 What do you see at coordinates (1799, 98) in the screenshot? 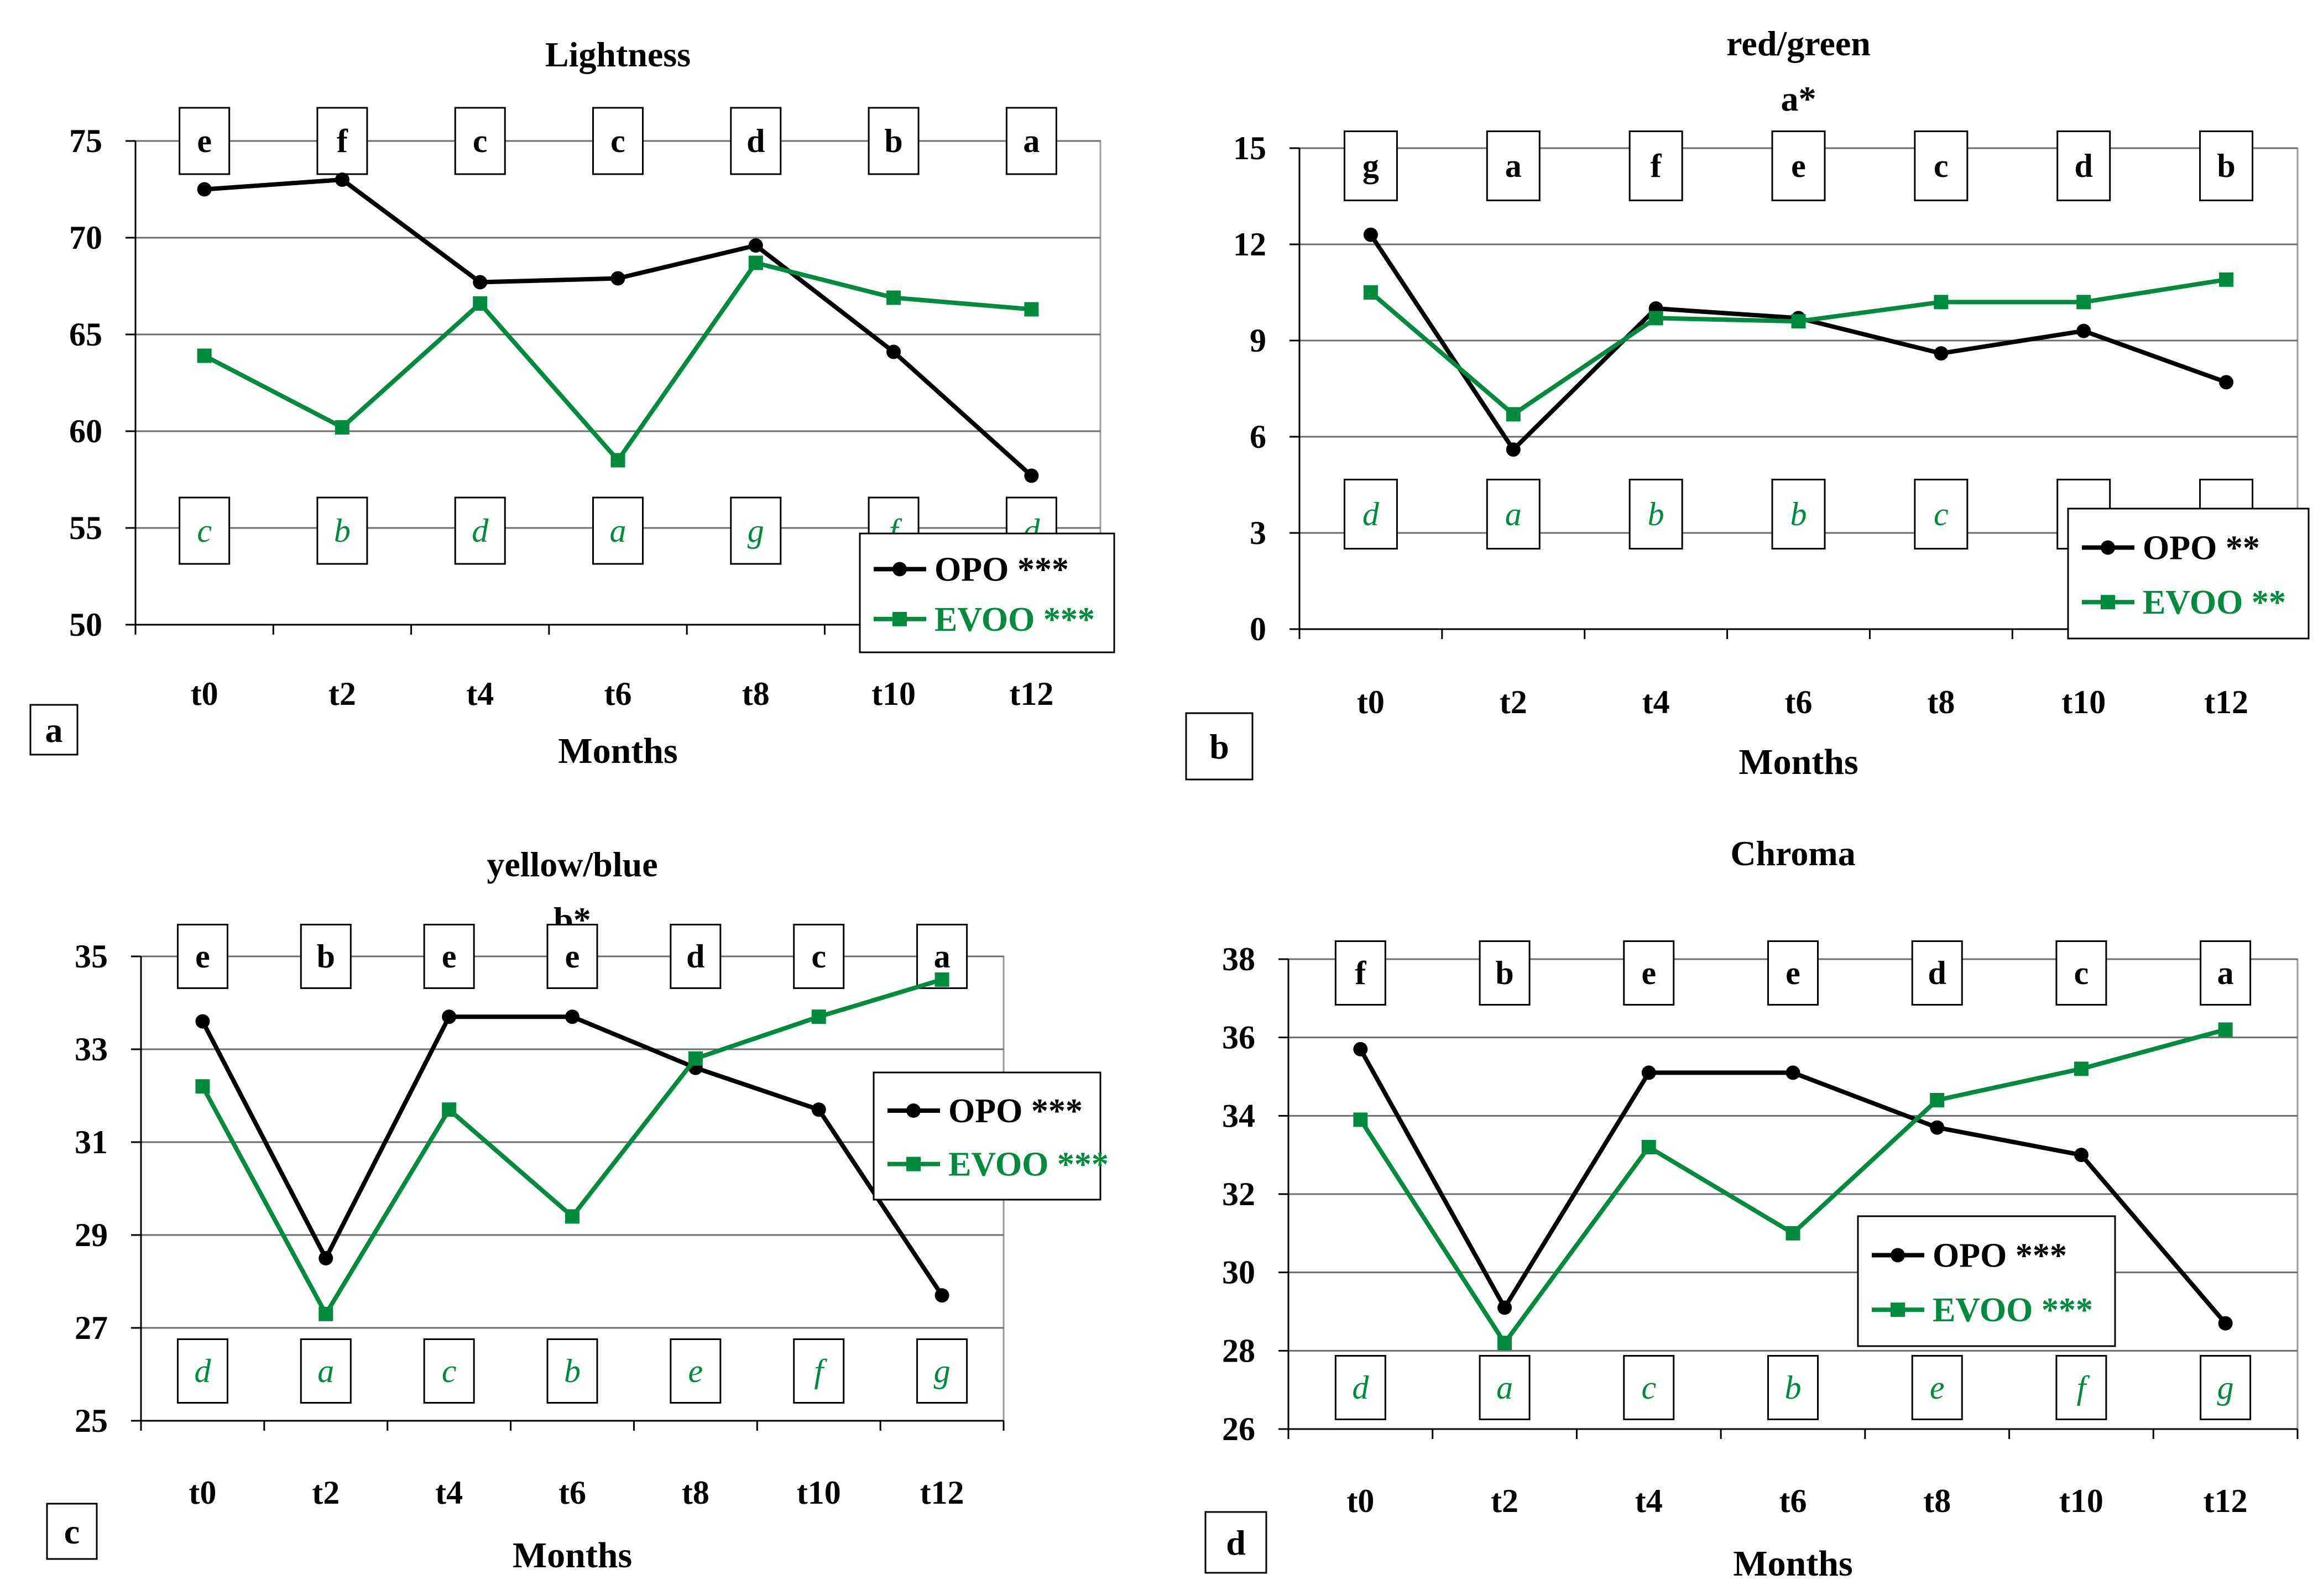
I see `chart-subtitle: a*` at bounding box center [1799, 98].